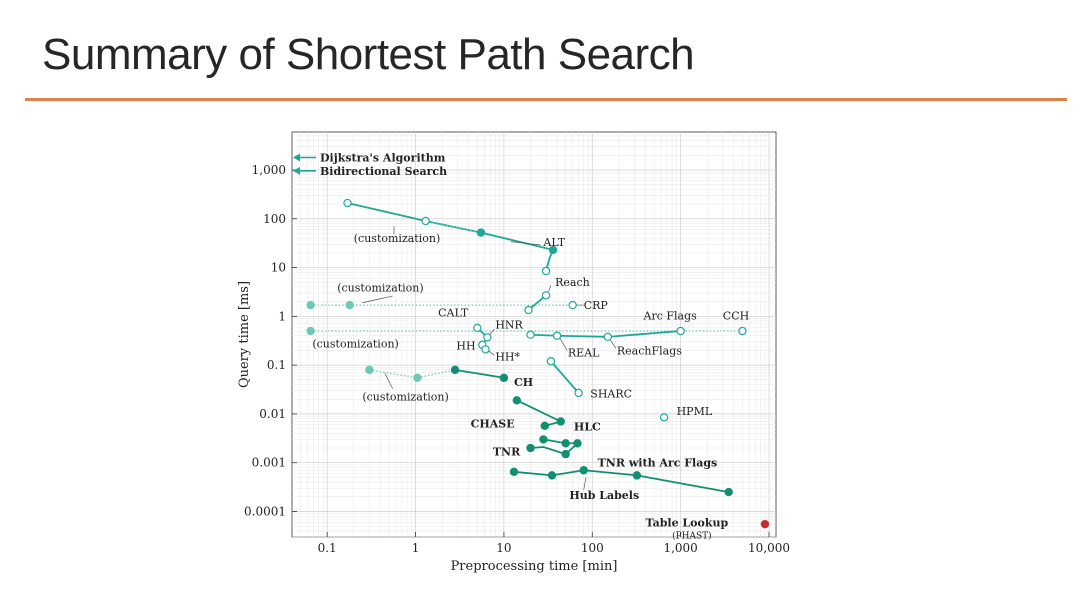 The width and height of the screenshot is (1080, 607). Describe the element at coordinates (327, 548) in the screenshot. I see `x-tick-label: 0.1` at that location.